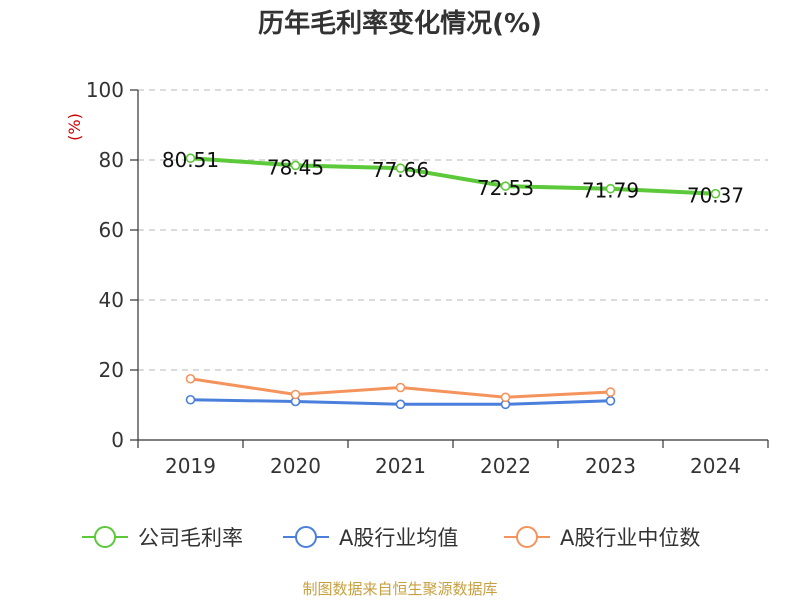 This screenshot has width=800, height=600. Describe the element at coordinates (610, 400) in the screenshot. I see `data-point-1-2023` at that location.